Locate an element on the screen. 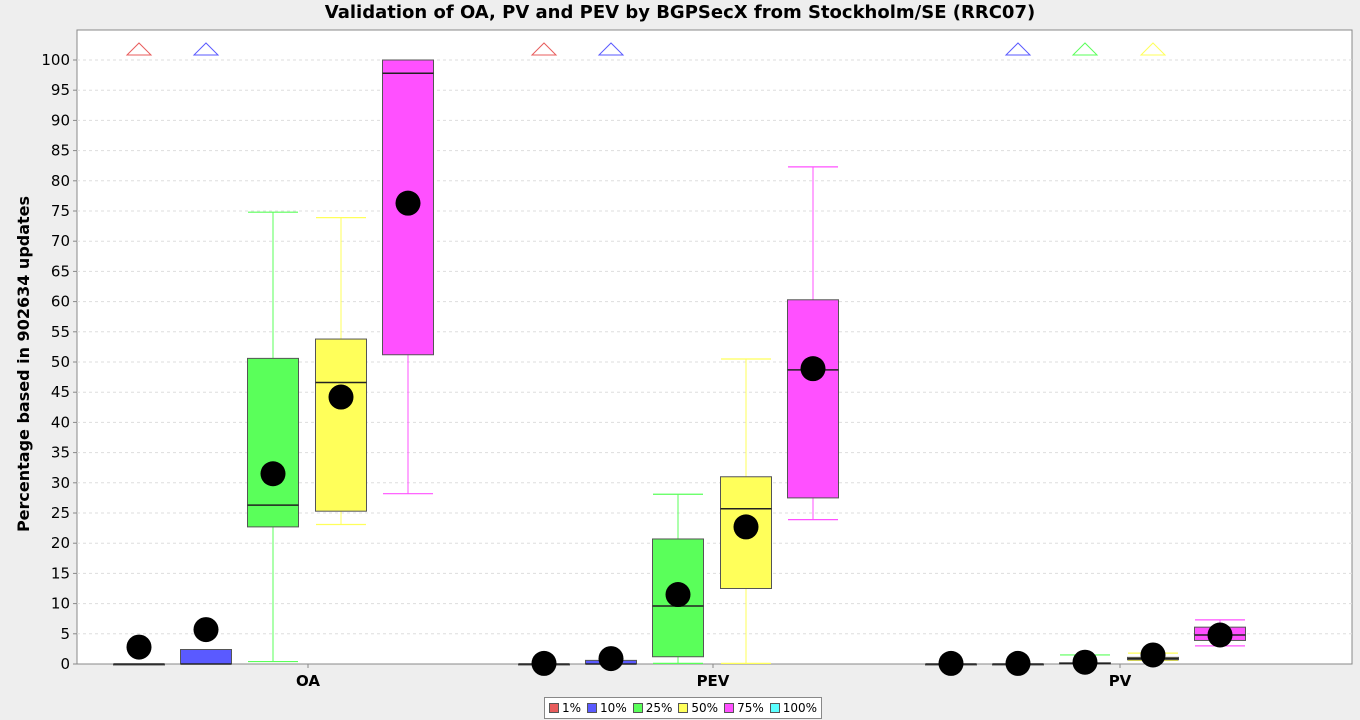 Image resolution: width=1360 pixels, height=720 pixels. y-tick-label: 90 is located at coordinates (60, 120).